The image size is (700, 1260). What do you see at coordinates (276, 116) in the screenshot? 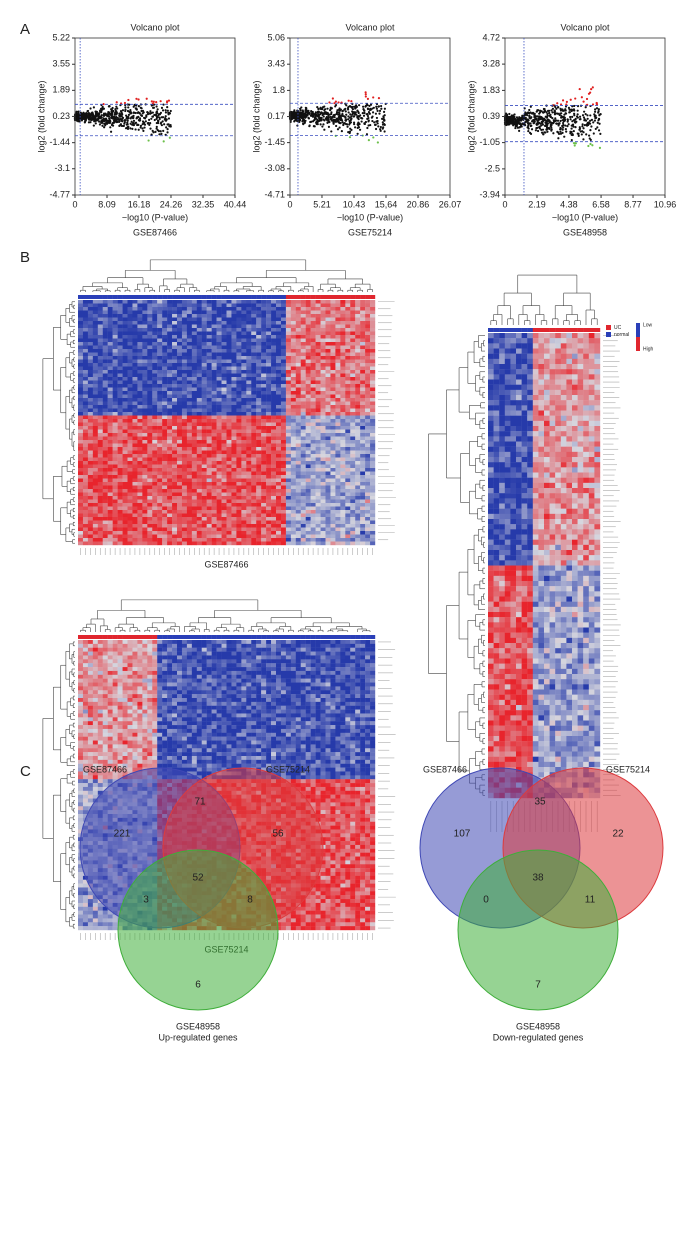
I see `y-tick-label: 0.17` at bounding box center [276, 116].